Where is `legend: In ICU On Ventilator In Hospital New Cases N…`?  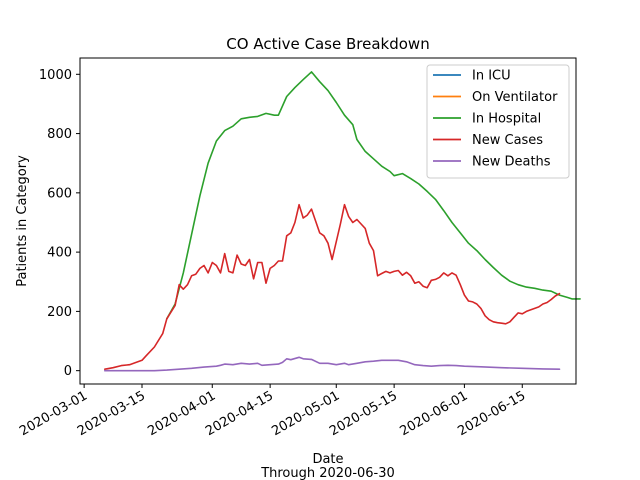
legend: In ICU On Ventilator In Hospital New Cases N… is located at coordinates (498, 121).